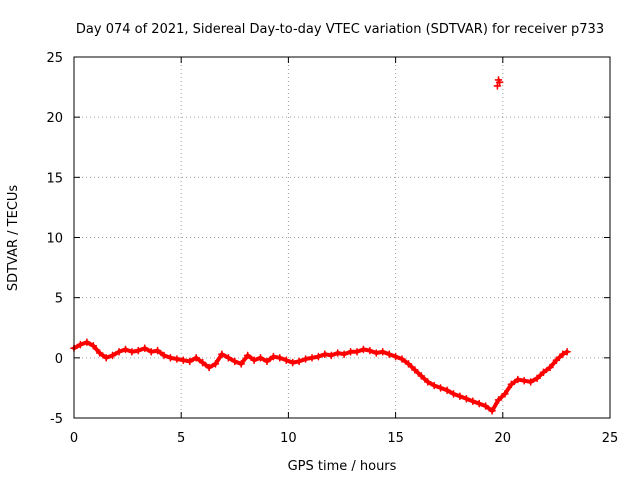 The height and width of the screenshot is (480, 640). What do you see at coordinates (288, 438) in the screenshot?
I see `x-tick-label: 10` at bounding box center [288, 438].